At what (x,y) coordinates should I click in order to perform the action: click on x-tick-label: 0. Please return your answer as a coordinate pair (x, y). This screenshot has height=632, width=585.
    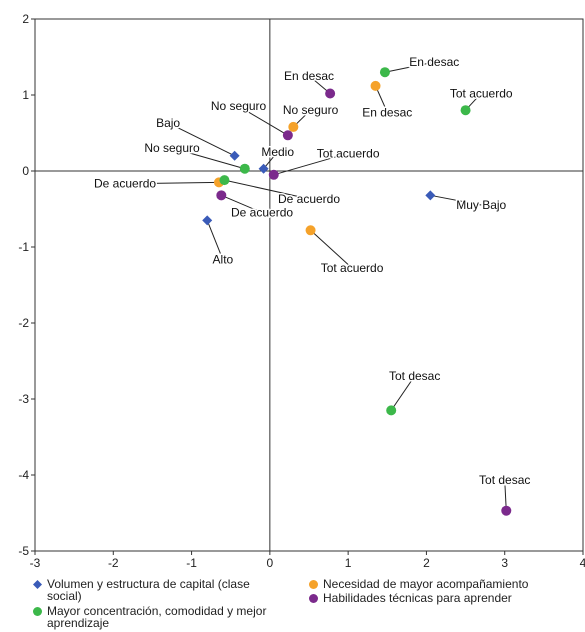
    Looking at the image, I should click on (270, 563).